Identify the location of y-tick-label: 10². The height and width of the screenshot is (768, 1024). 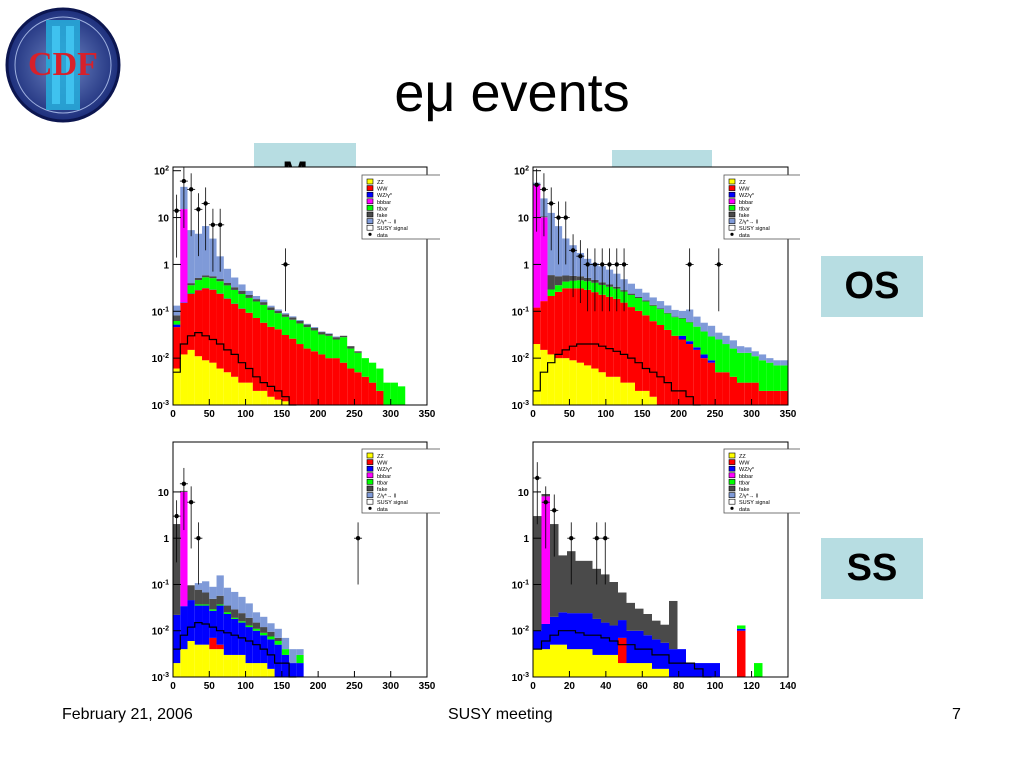
(161, 172).